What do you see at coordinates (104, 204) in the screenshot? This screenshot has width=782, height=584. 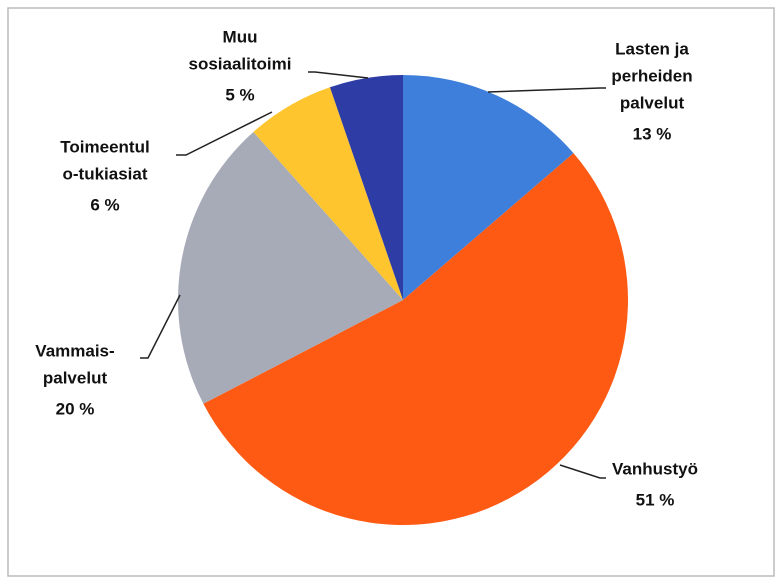 I see `slice-value-label: 6 %` at bounding box center [104, 204].